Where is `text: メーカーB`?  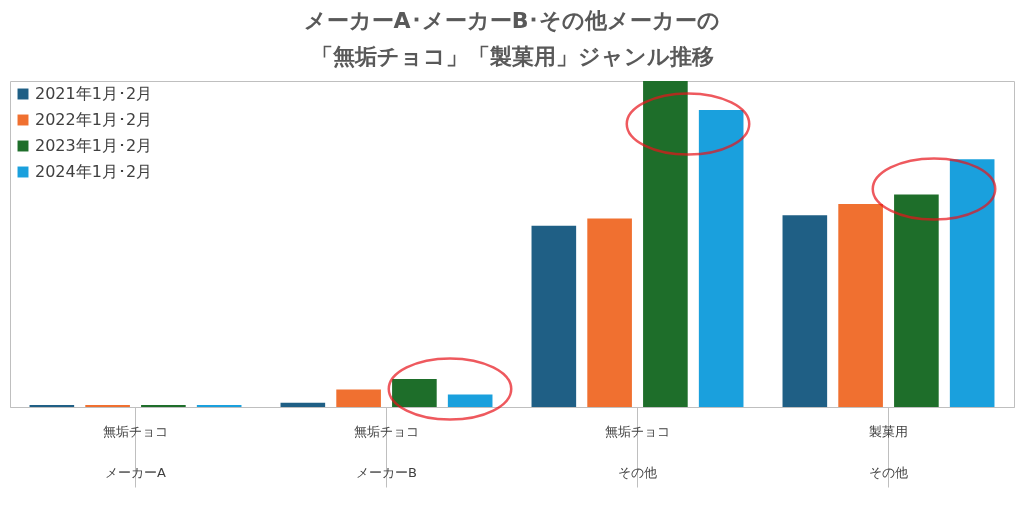 text: メーカーB is located at coordinates (386, 472).